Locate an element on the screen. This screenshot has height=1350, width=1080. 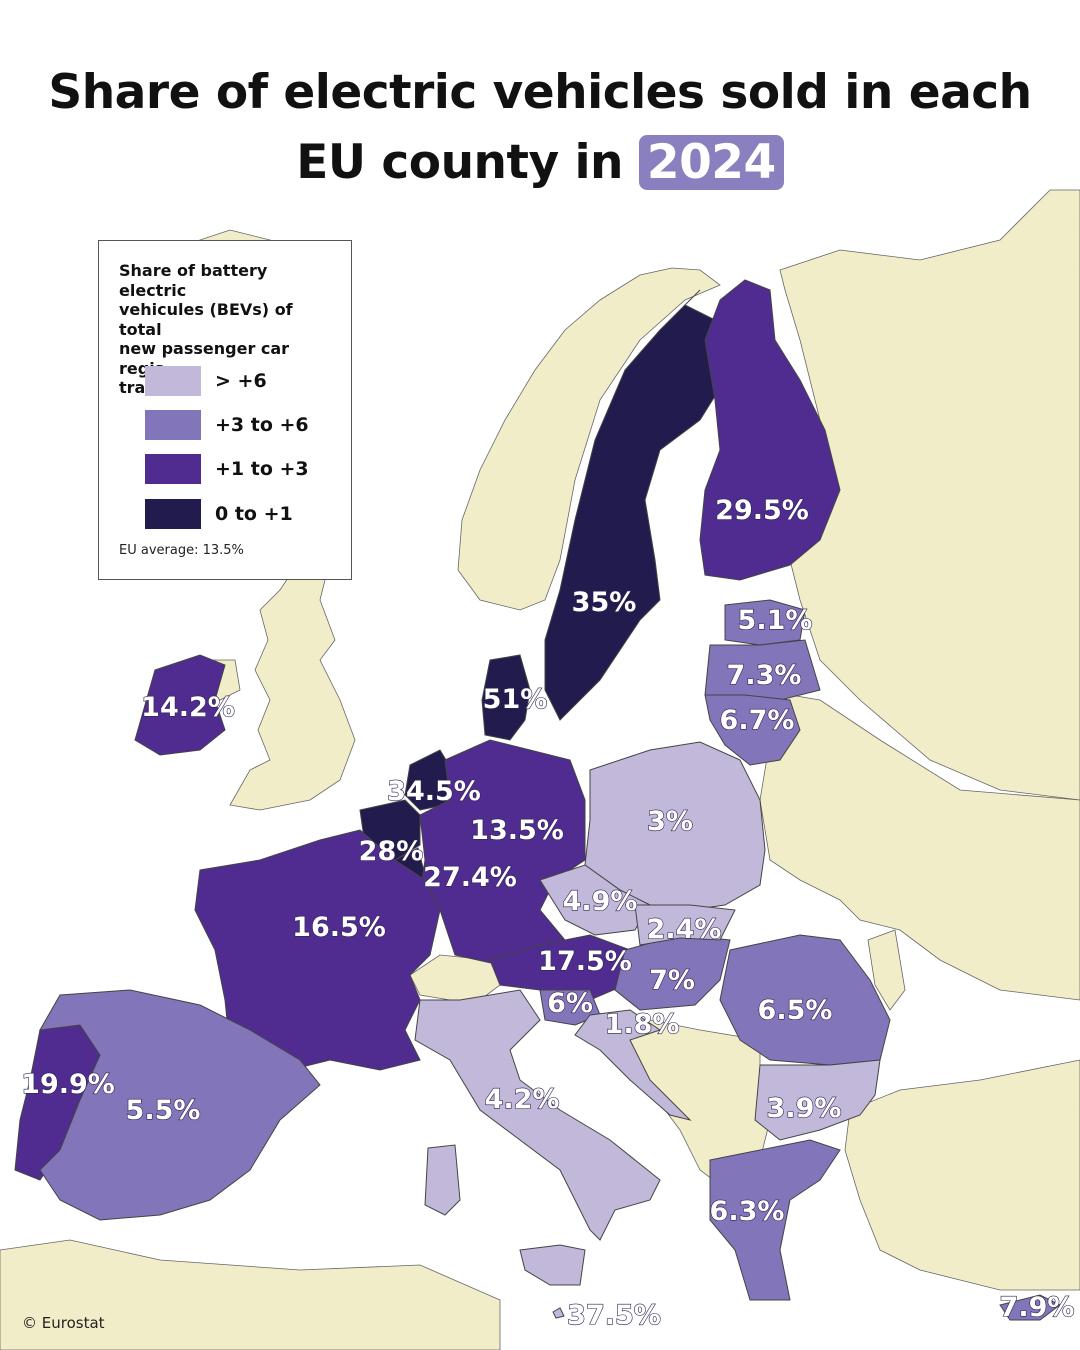
label-slovakia: 2.4% is located at coordinates (684, 929).